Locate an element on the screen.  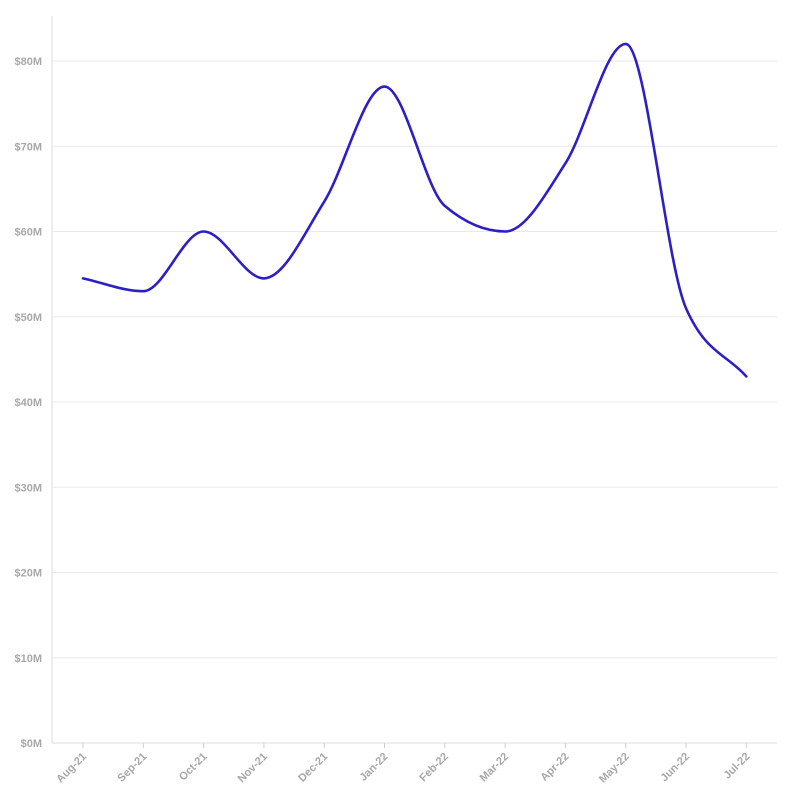
x-tick-label: Jul-22 is located at coordinates (736, 766).